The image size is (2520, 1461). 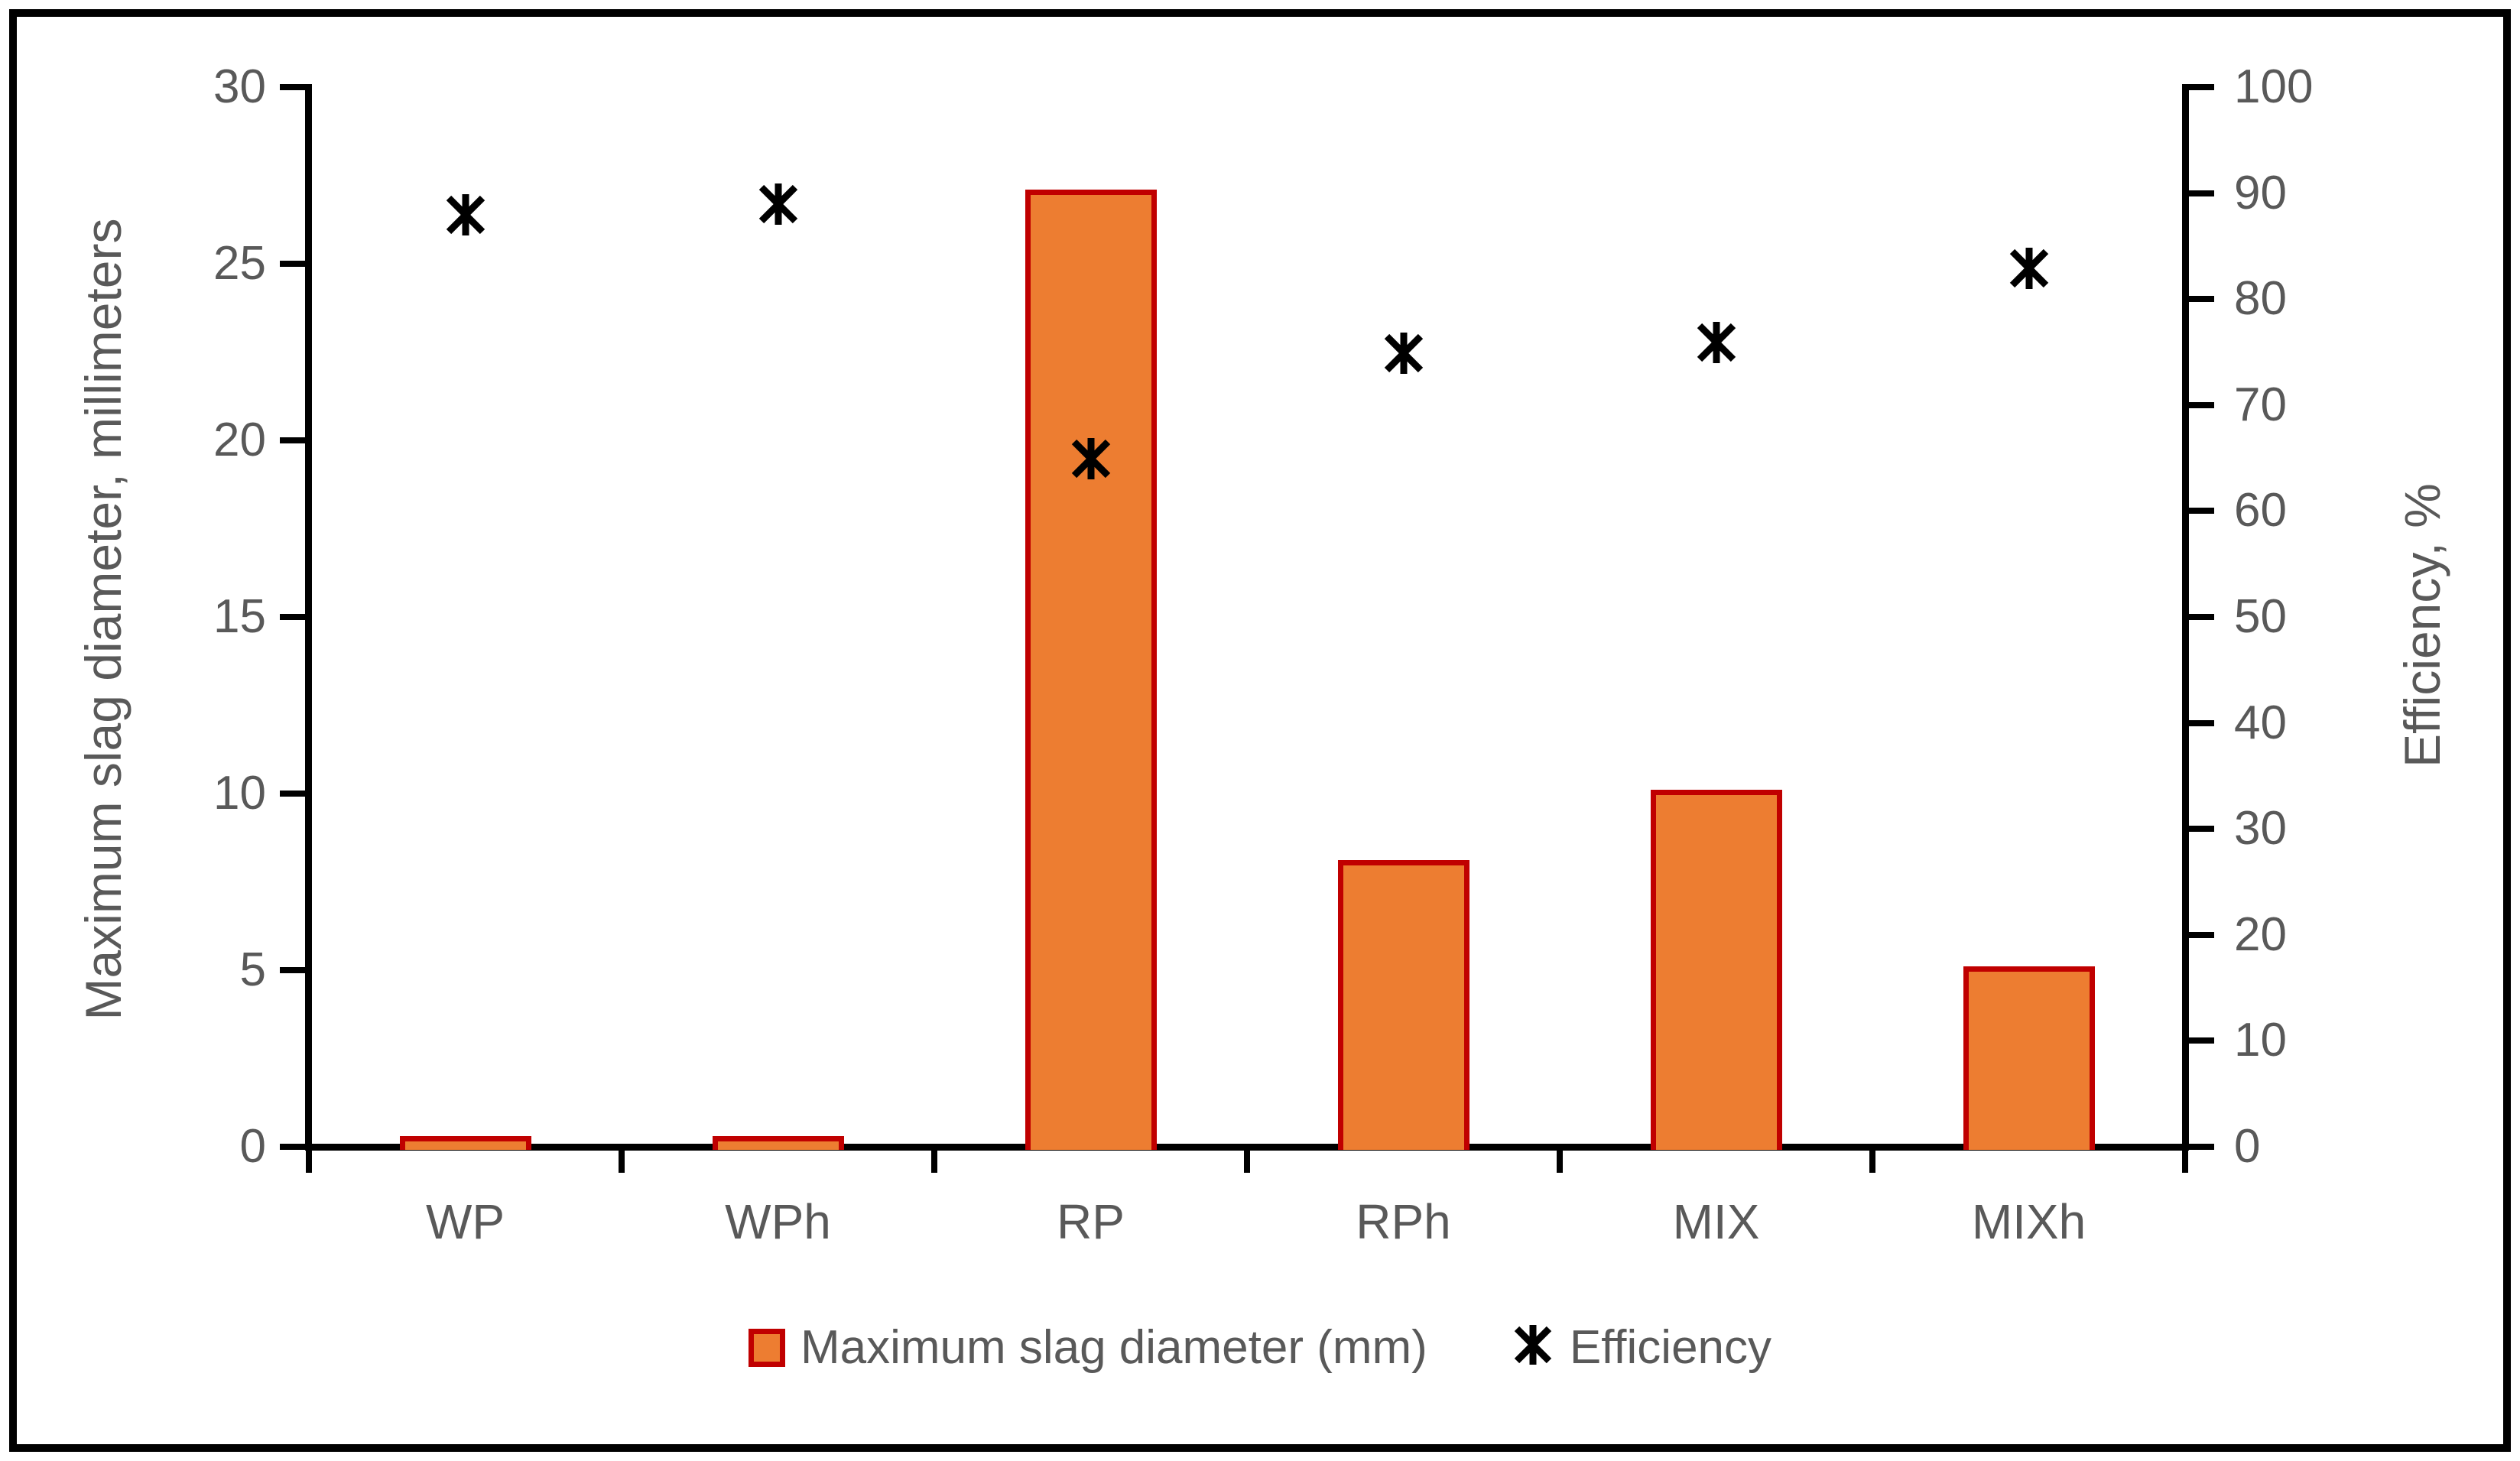 What do you see at coordinates (2028, 1221) in the screenshot?
I see `category-label-mixh: MIXh` at bounding box center [2028, 1221].